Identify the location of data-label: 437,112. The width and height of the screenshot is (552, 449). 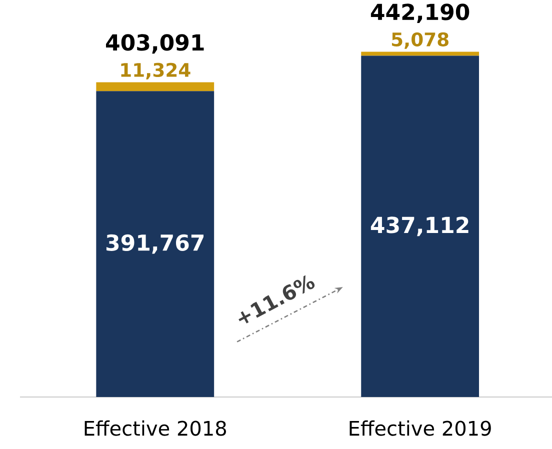
(419, 226).